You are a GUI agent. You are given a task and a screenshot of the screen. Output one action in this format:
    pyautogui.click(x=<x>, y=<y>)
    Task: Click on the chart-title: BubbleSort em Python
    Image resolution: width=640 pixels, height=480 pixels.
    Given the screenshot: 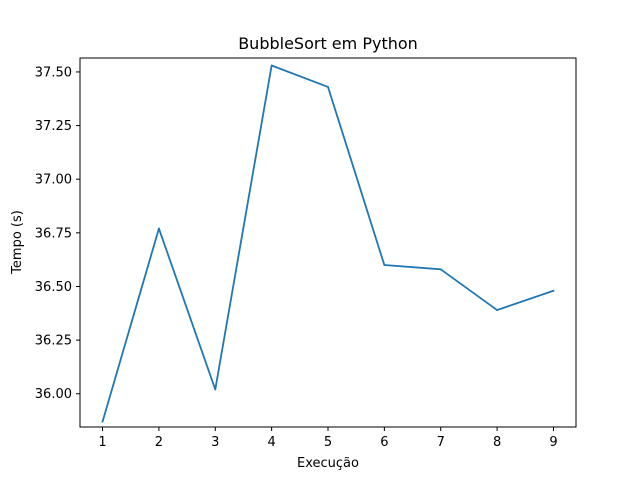 What is the action you would take?
    pyautogui.click(x=328, y=43)
    